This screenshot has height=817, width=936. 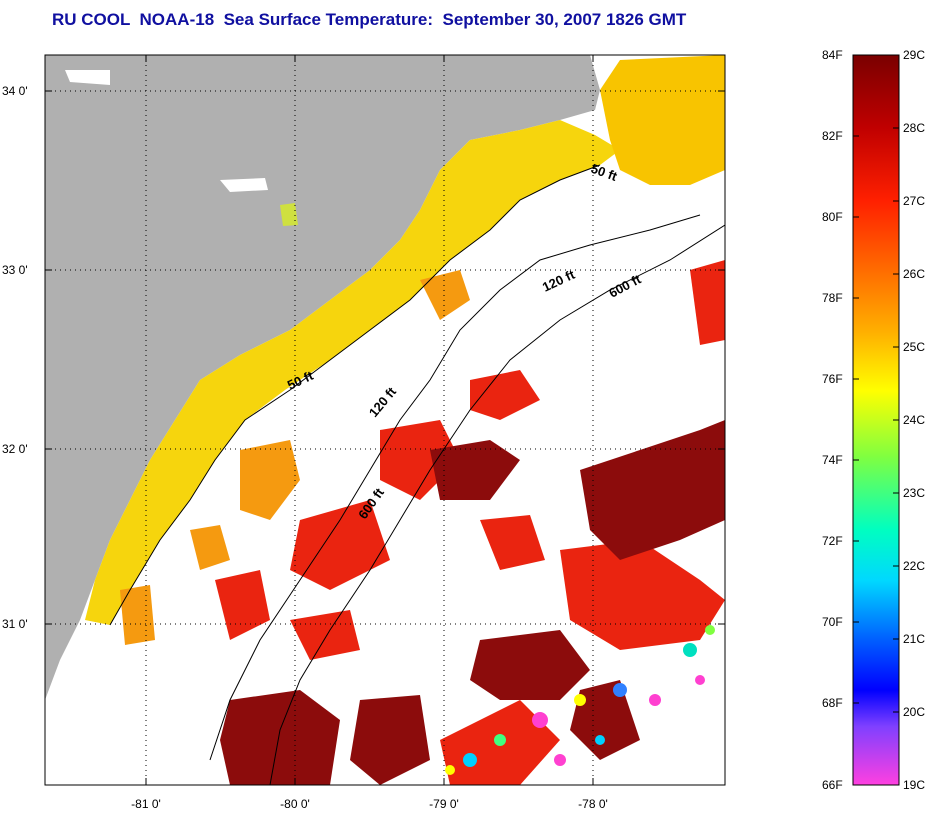 I want to click on f-label: 66F, so click(x=832, y=785).